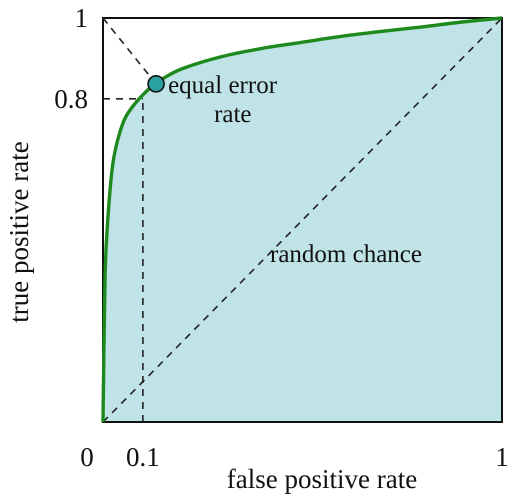 This screenshot has width=524, height=496. I want to click on equal-error-label-line1: equal error, so click(223, 85).